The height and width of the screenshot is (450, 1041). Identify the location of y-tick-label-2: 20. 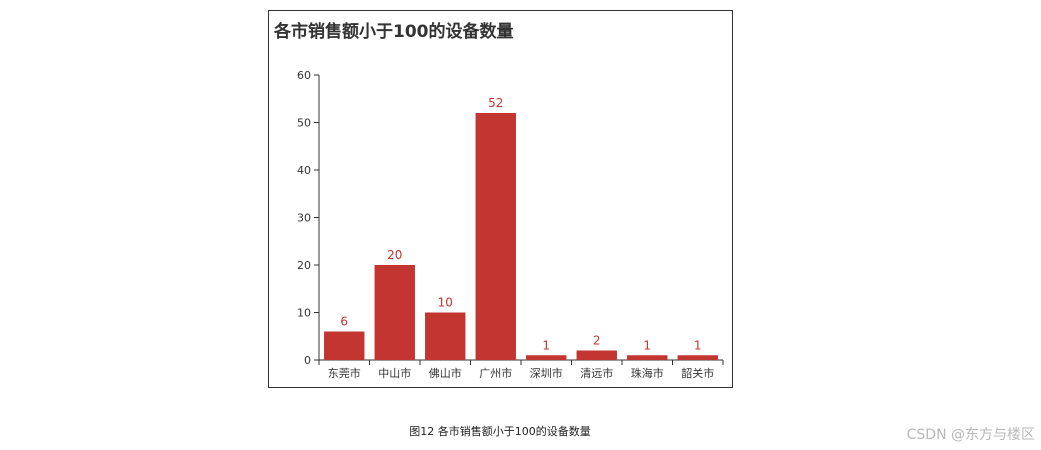
(304, 265).